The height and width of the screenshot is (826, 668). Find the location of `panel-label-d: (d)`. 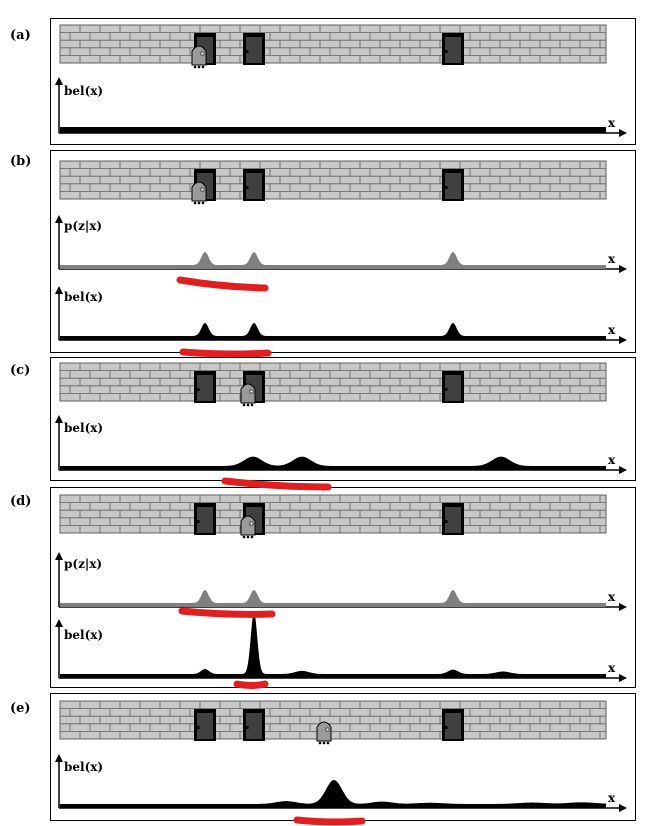

panel-label-d: (d) is located at coordinates (21, 501).